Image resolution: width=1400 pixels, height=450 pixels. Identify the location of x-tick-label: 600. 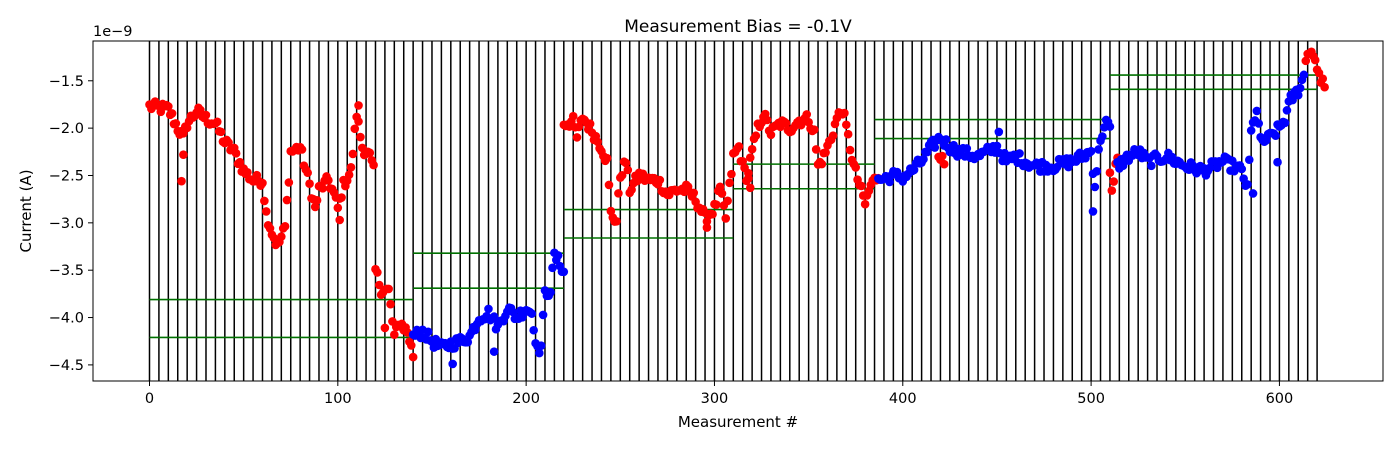
(1280, 399).